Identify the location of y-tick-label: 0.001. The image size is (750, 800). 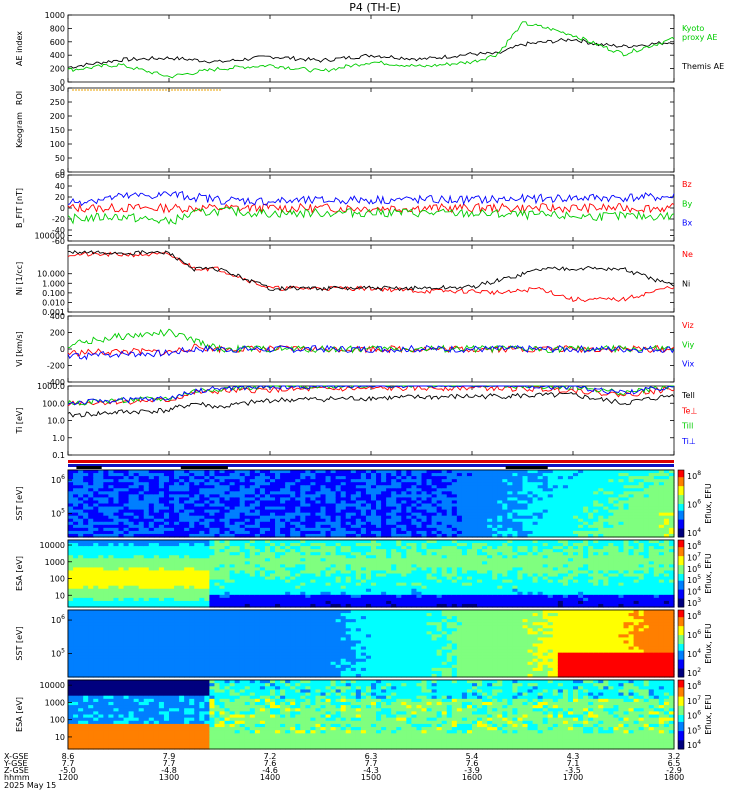
(53, 312).